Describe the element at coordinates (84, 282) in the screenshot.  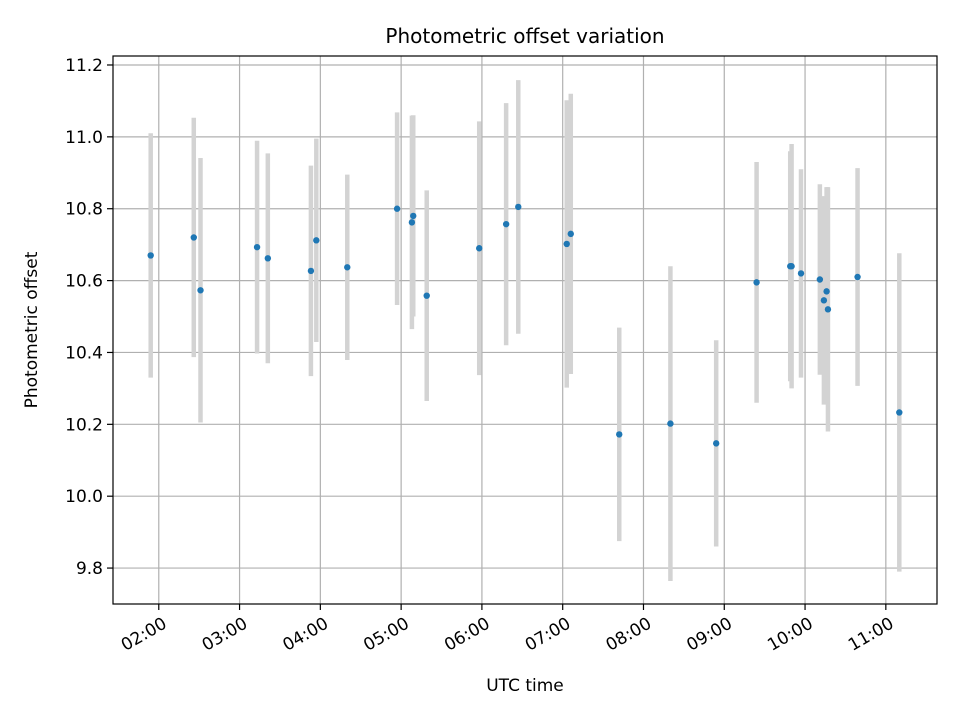
I see `y-tick-label: 10.6` at that location.